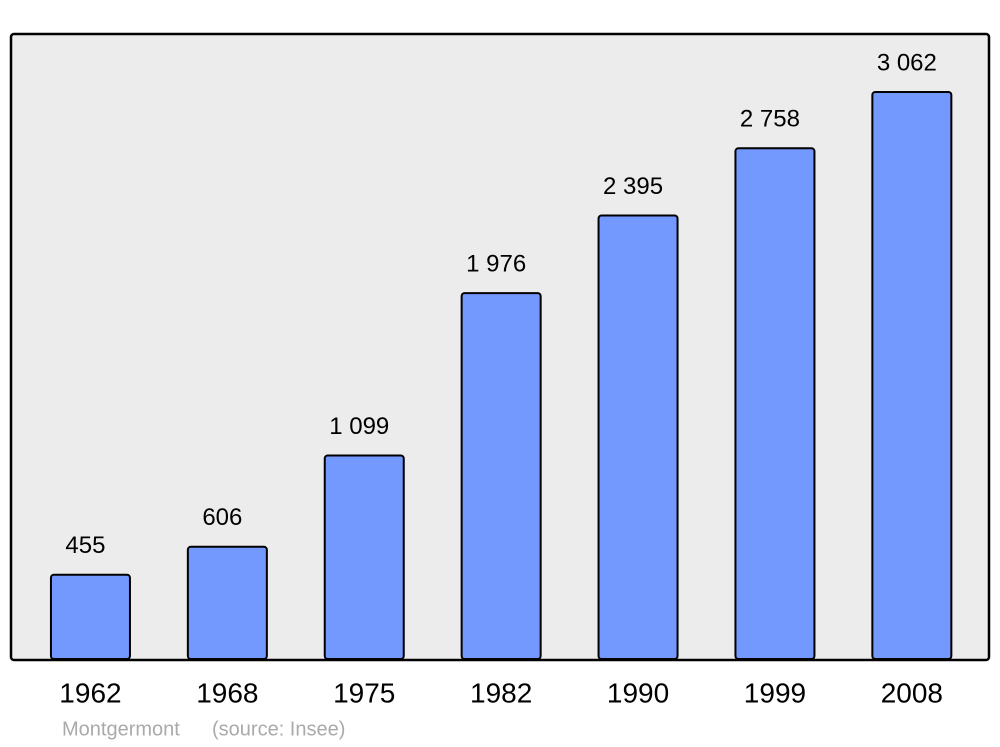  What do you see at coordinates (227, 692) in the screenshot?
I see `x-tick-label: 1968` at bounding box center [227, 692].